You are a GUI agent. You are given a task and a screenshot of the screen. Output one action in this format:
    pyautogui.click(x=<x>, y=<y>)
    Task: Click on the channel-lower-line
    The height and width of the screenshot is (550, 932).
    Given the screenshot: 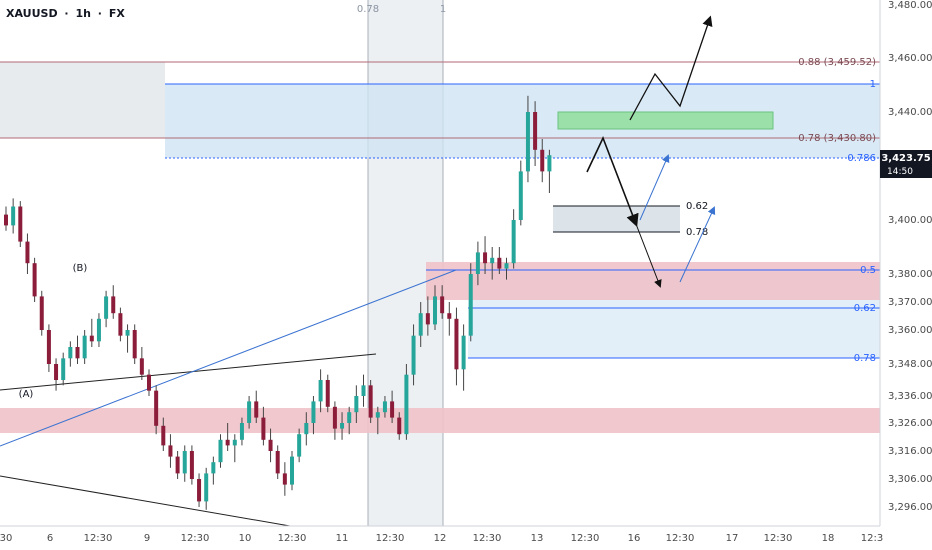 What is the action you would take?
    pyautogui.click(x=145, y=501)
    